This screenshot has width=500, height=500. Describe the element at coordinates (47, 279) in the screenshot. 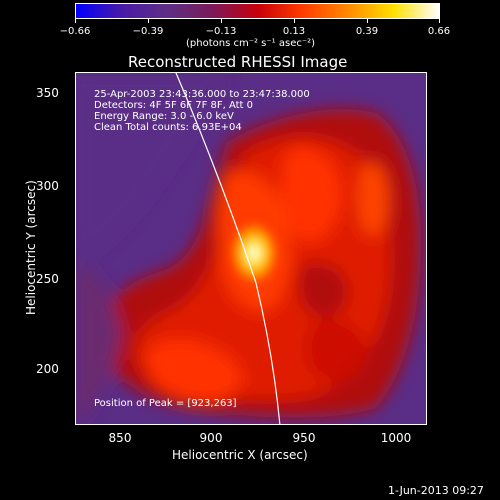

I see `y-tick-label: 250` at that location.